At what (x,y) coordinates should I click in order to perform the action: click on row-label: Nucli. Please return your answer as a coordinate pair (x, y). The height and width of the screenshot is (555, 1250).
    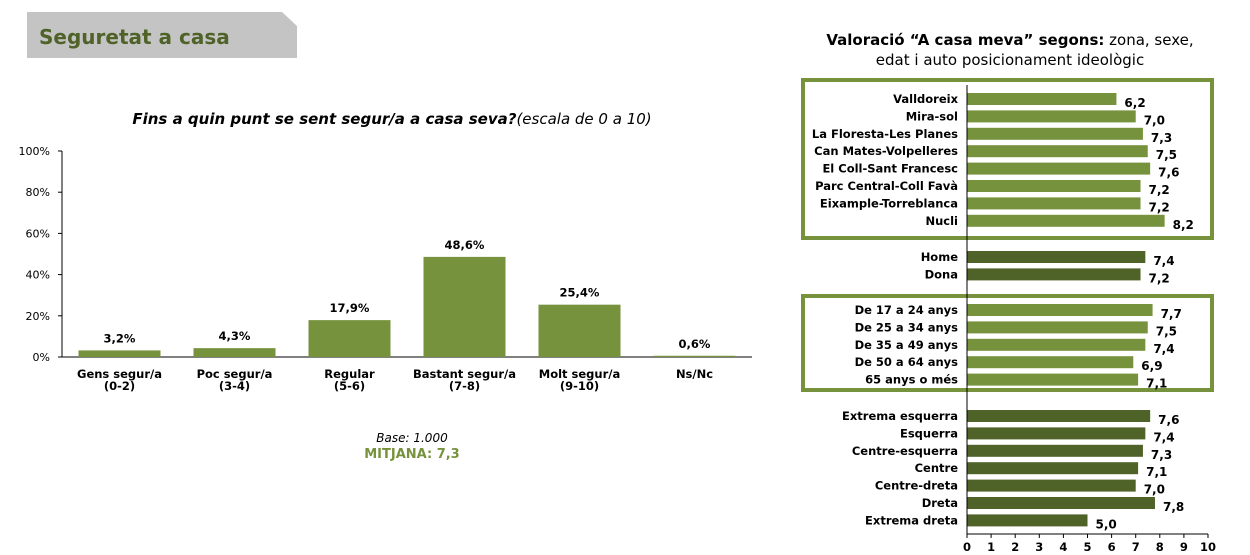
    Looking at the image, I should click on (941, 221).